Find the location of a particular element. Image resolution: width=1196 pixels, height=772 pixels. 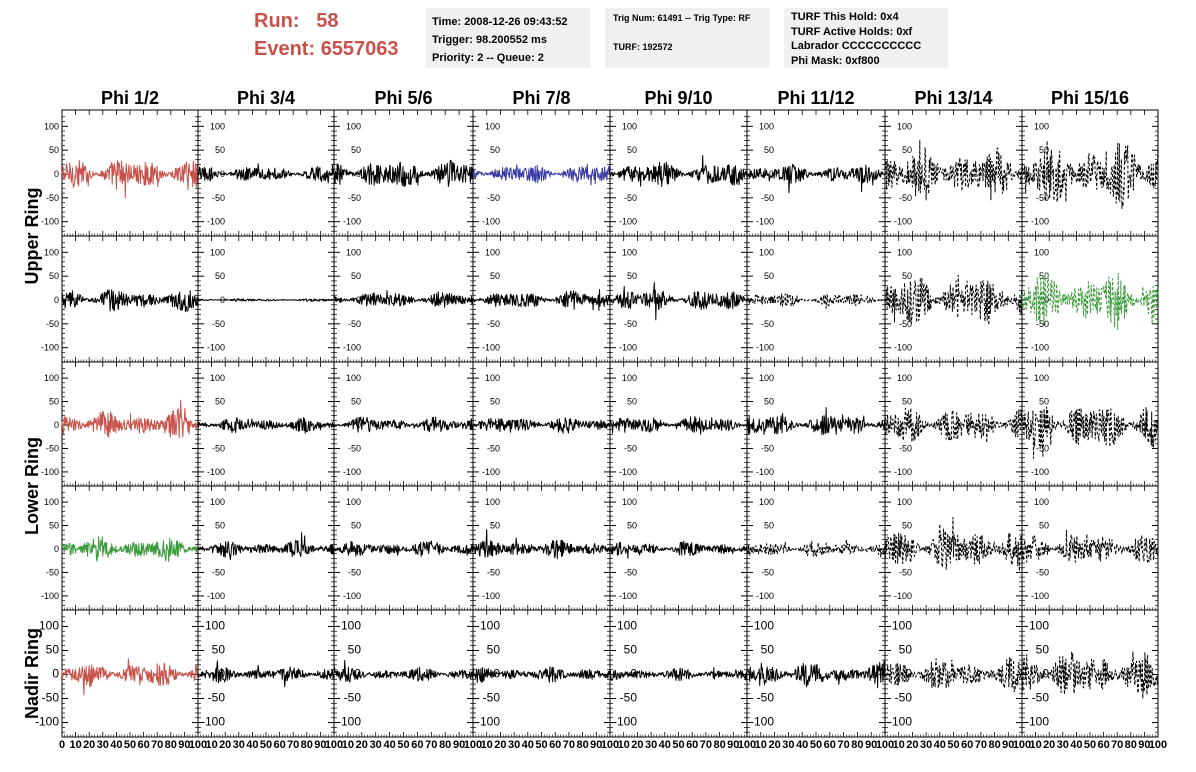

y-tick-label-r3-c1: 0 is located at coordinates (222, 549).